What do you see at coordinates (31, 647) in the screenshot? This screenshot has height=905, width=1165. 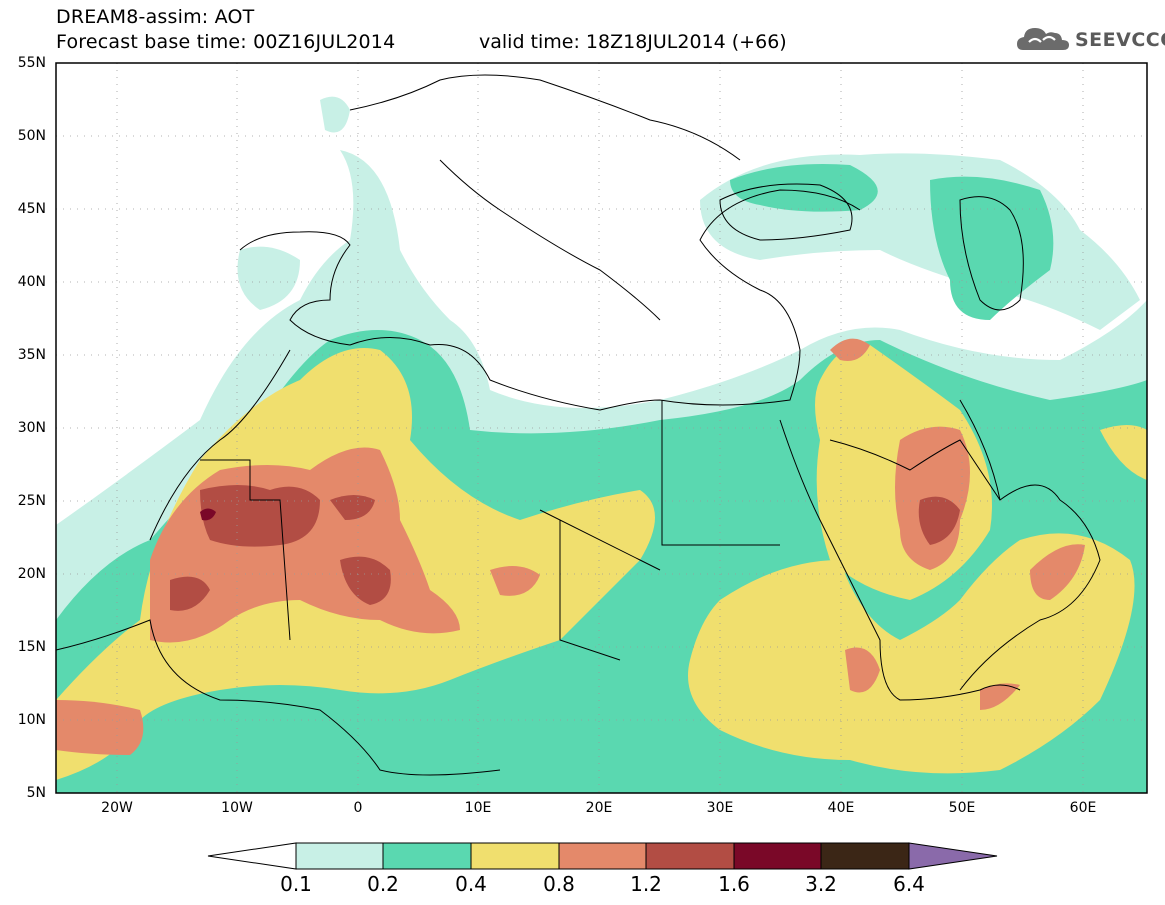 I see `lat-label: 15N` at bounding box center [31, 647].